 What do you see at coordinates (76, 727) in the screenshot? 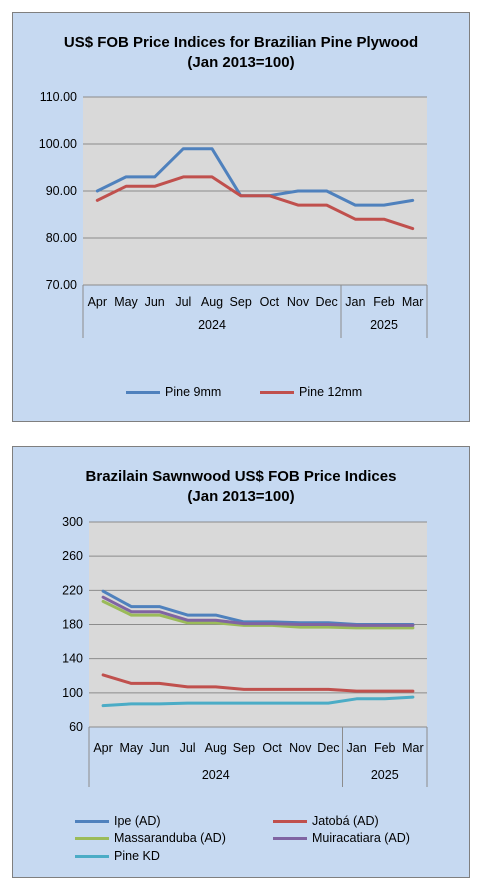
I see `y-tick-label: 60` at bounding box center [76, 727].